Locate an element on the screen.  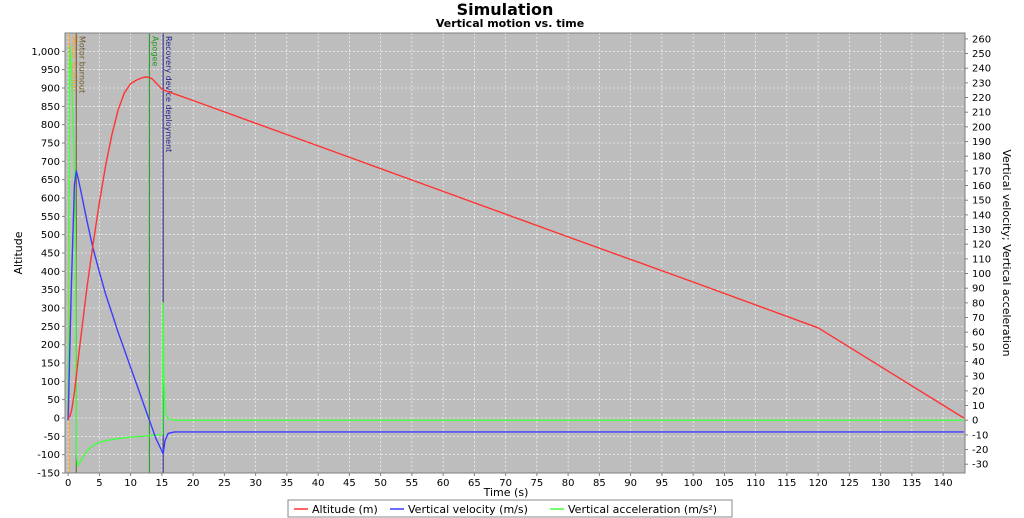
x-tick-label: 85 is located at coordinates (599, 483).